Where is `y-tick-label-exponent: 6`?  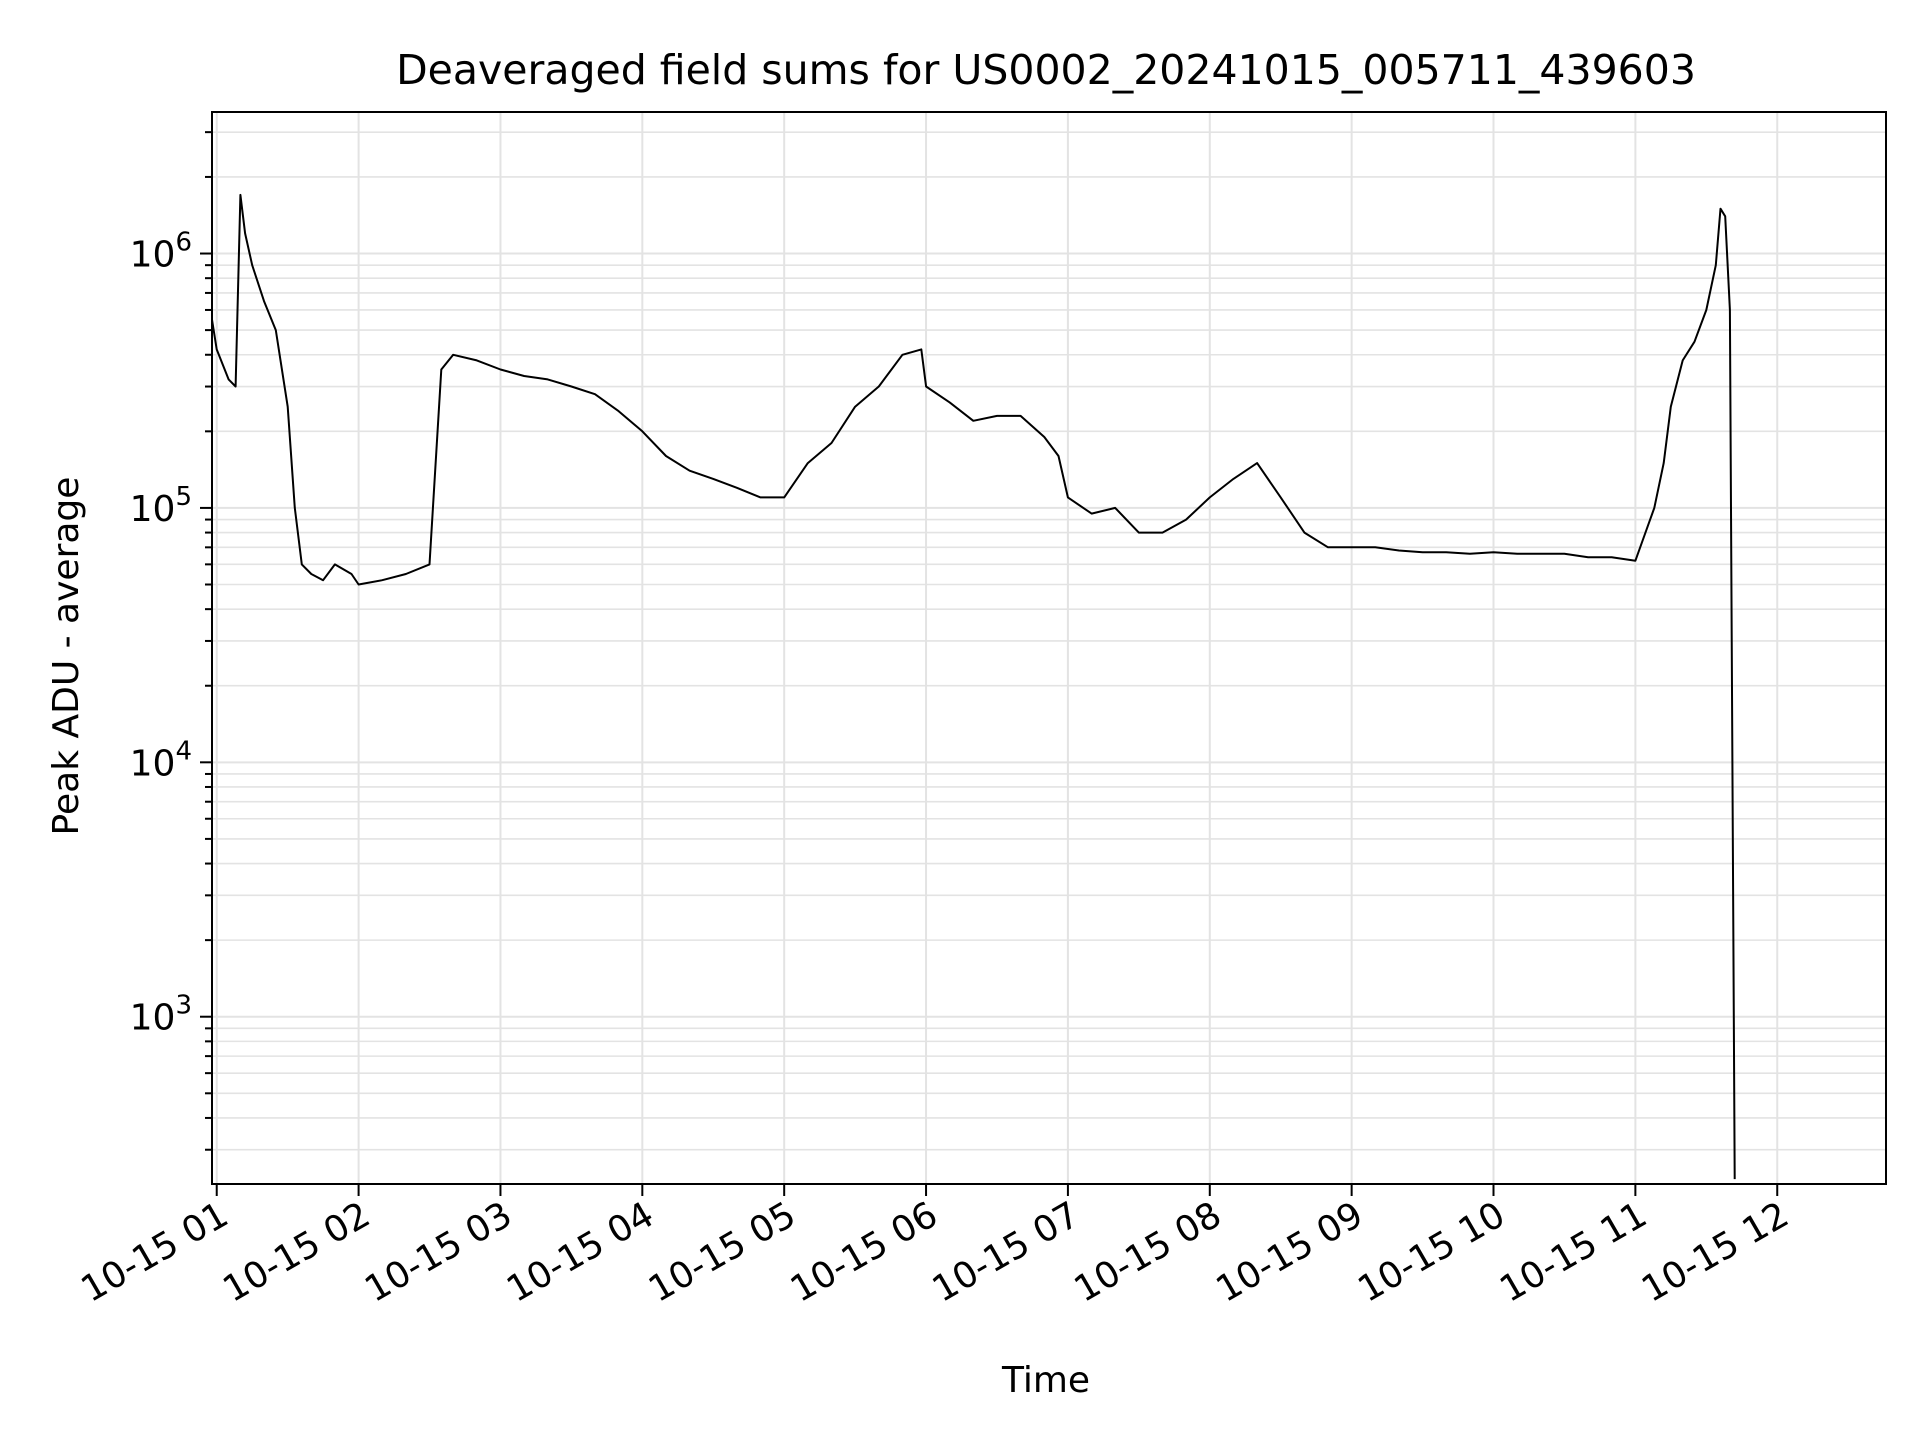 y-tick-label-exponent: 6 is located at coordinates (183, 243).